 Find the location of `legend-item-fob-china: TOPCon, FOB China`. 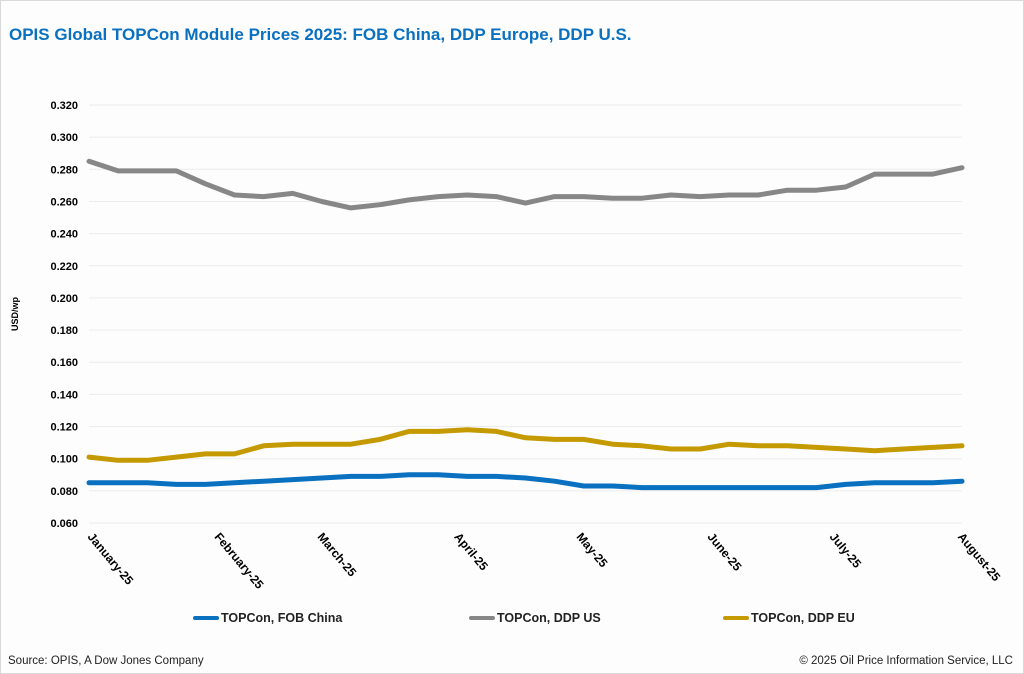

legend-item-fob-china: TOPCon, FOB China is located at coordinates (267, 618).